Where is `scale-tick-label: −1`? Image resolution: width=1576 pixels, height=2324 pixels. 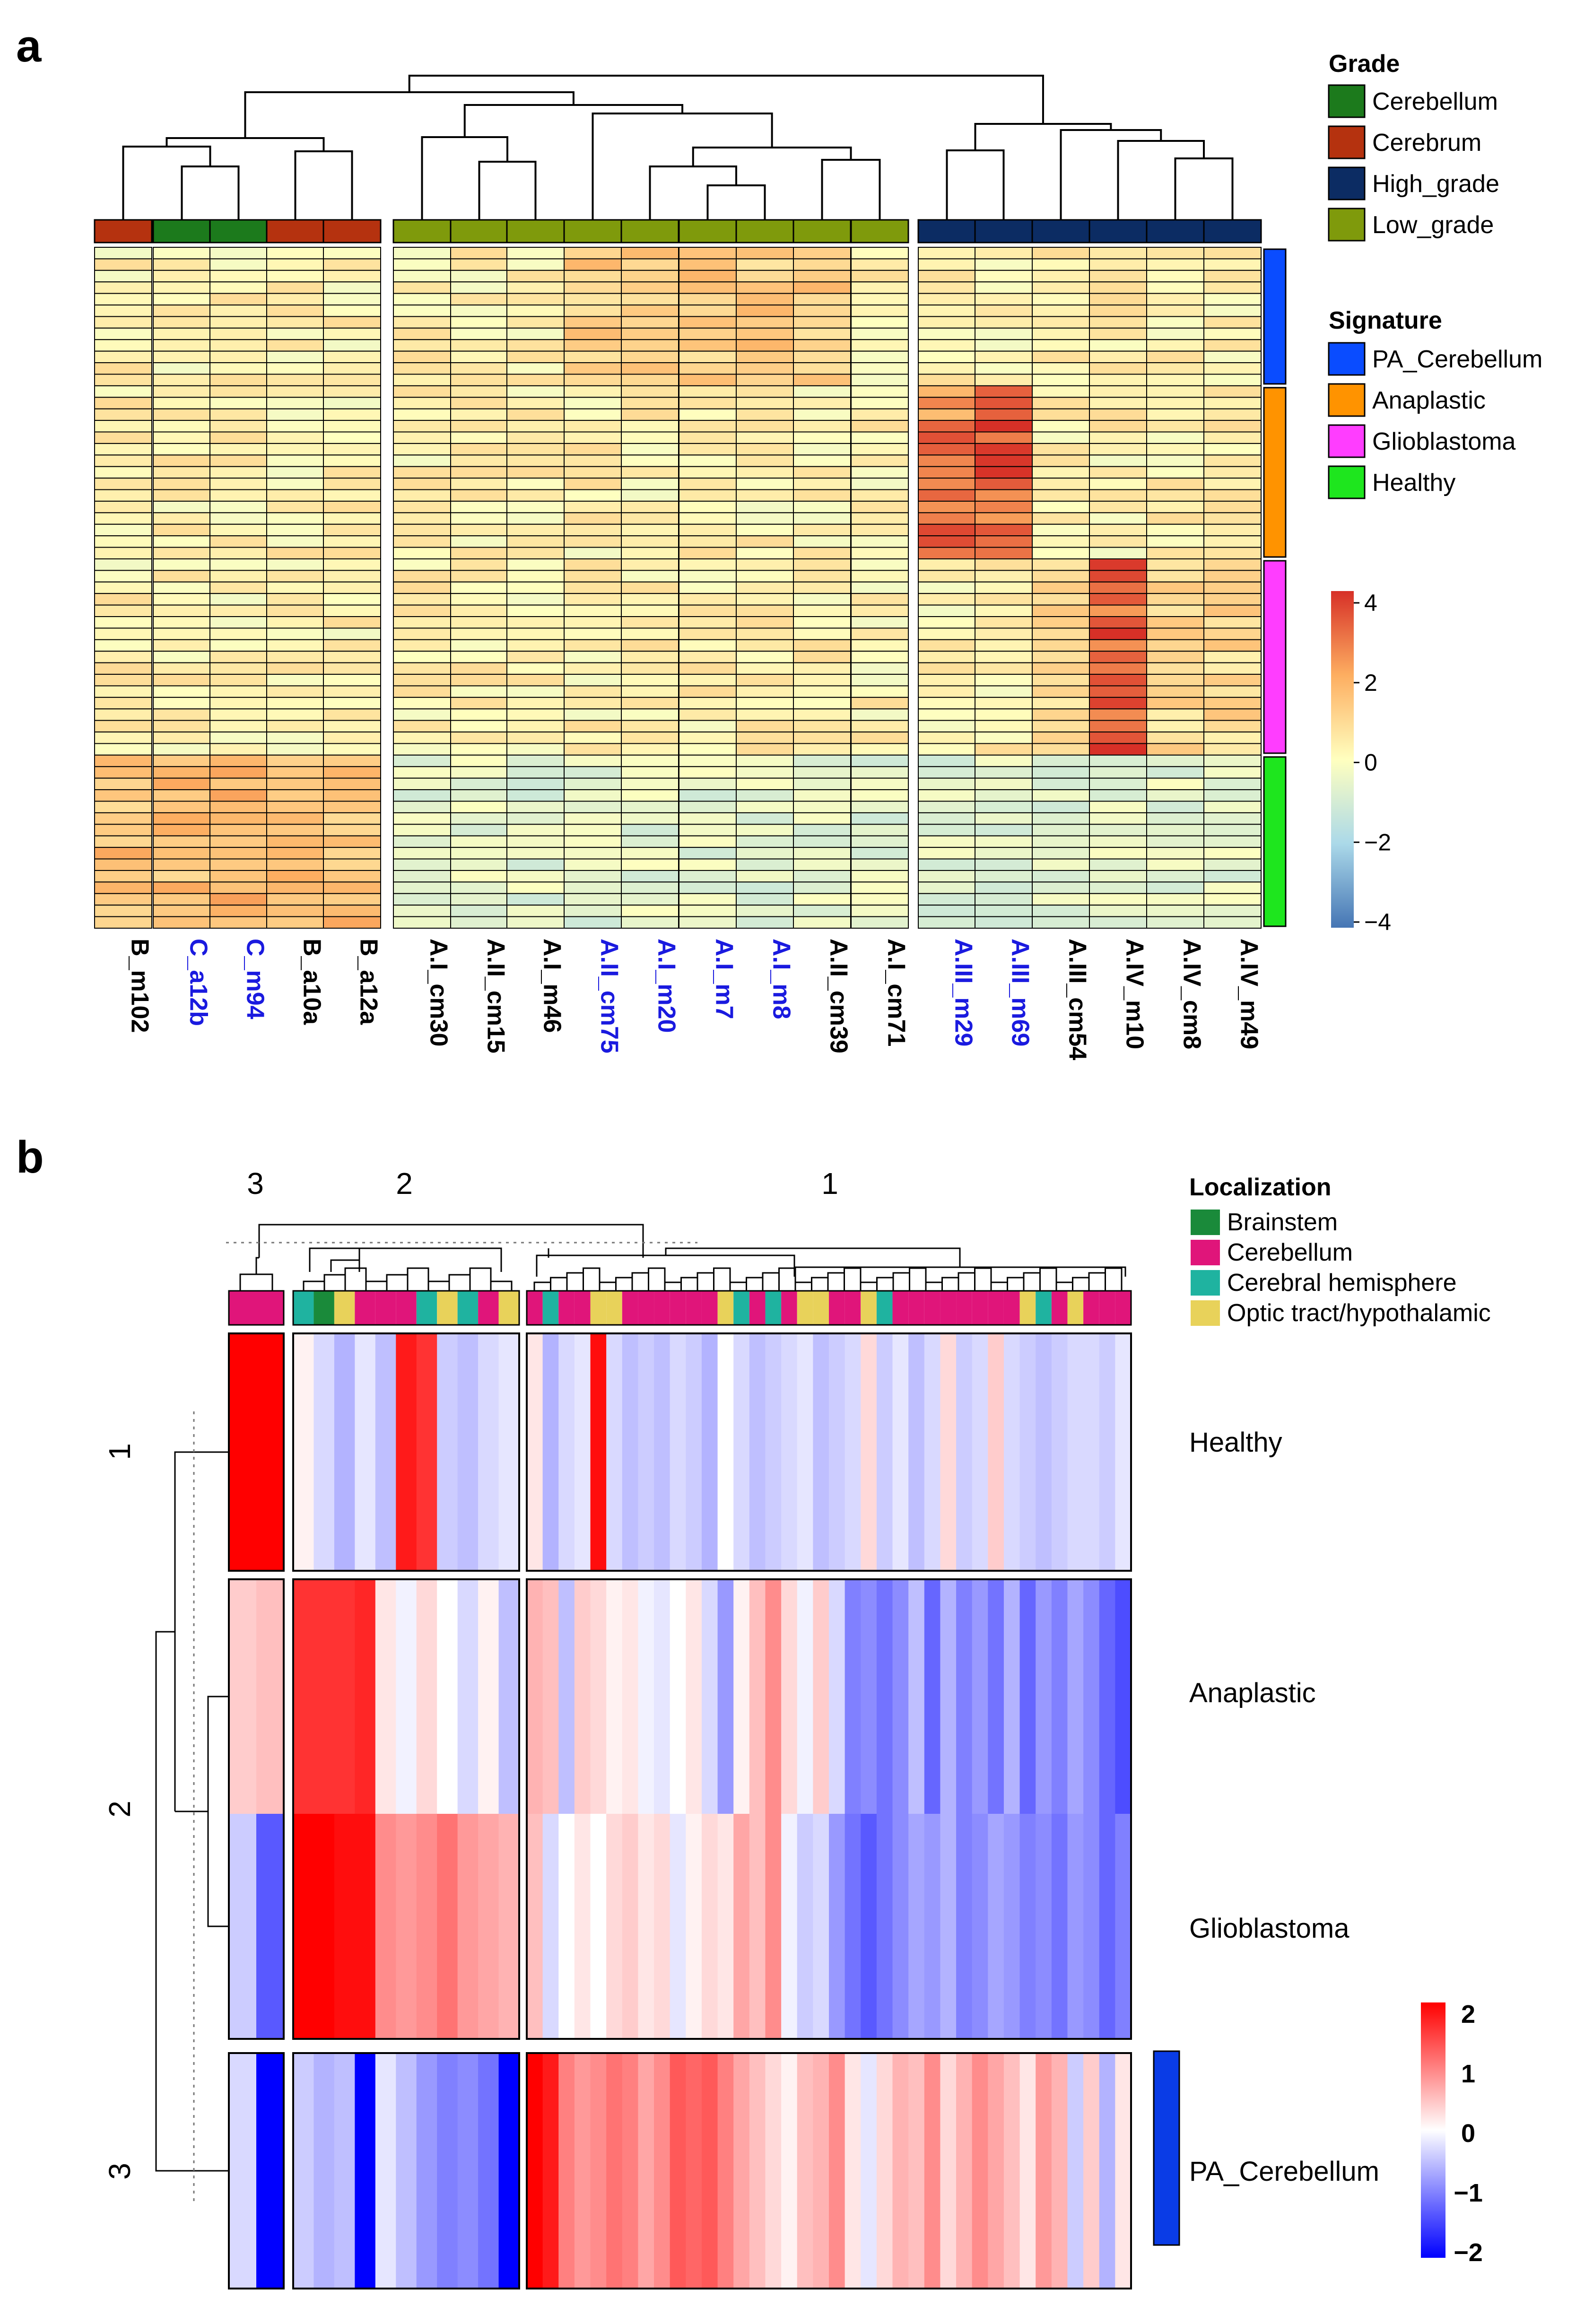 scale-tick-label: −1 is located at coordinates (1469, 2193).